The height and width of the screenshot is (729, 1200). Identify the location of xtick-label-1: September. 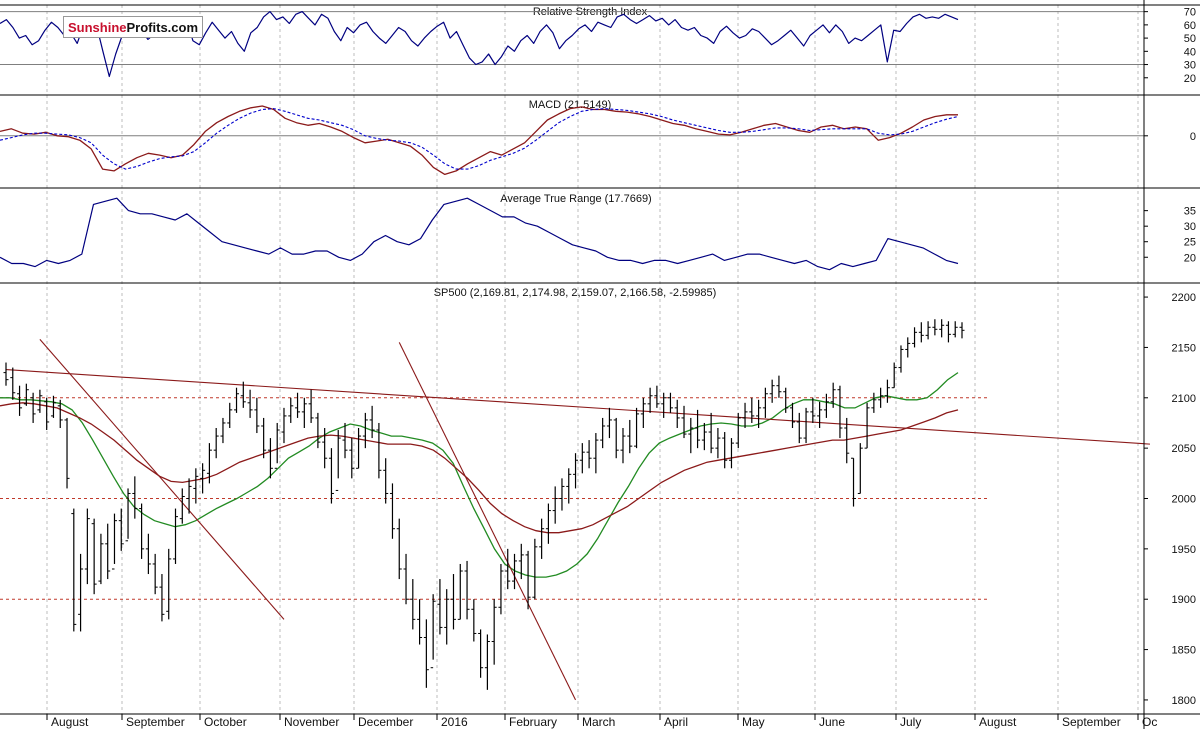
(155, 722).